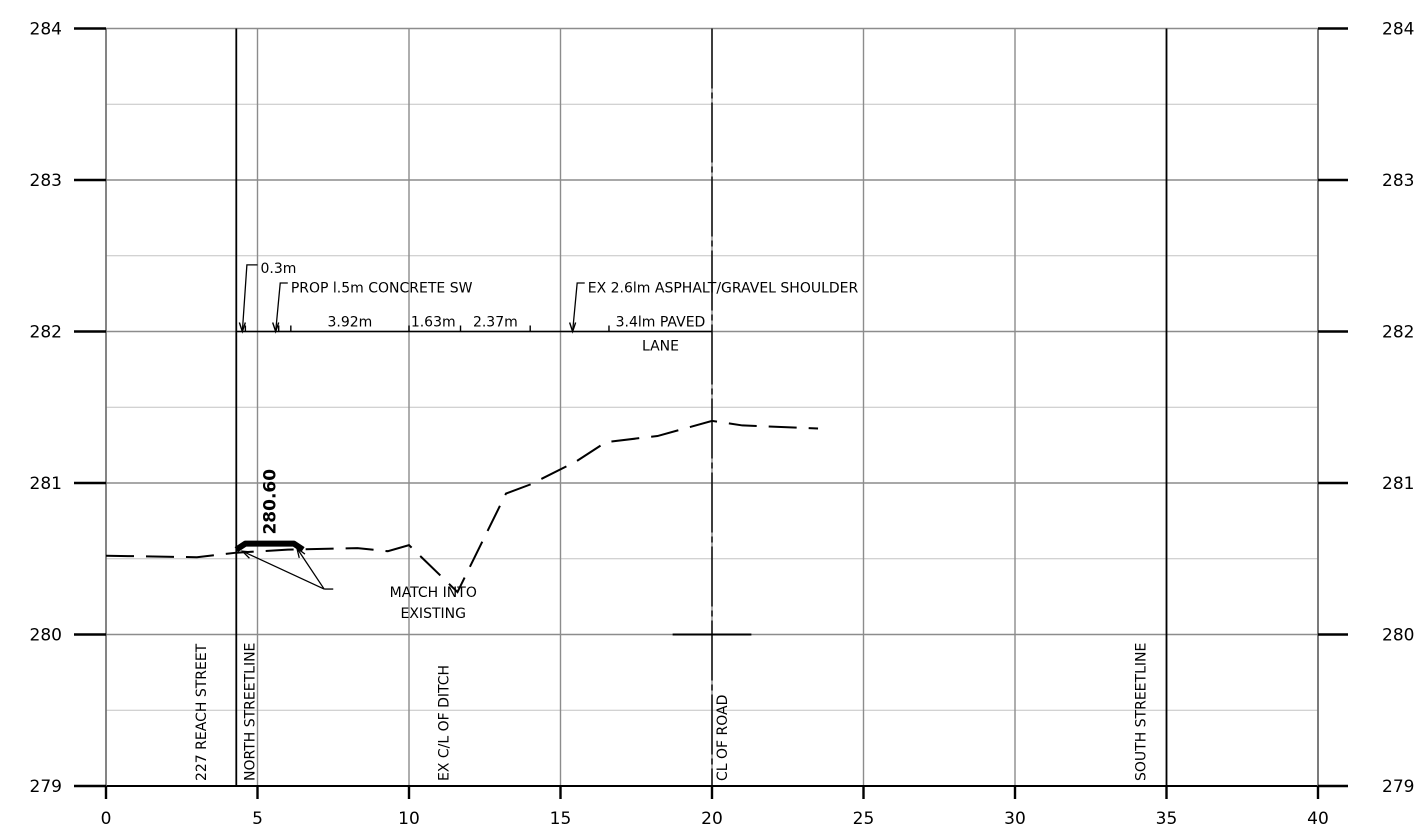  I want to click on callout-label: EX 2.6lm ASPHALT/GRAVEL SHOULDER, so click(723, 289).